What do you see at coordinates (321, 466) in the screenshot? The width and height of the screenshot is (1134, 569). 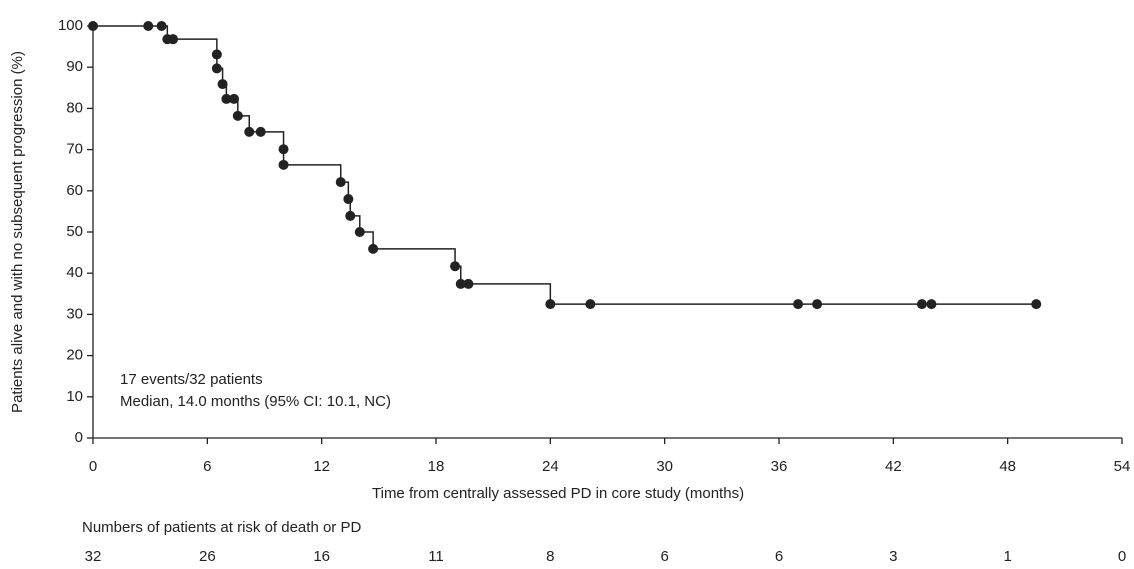 I see `x-tick-label: 12` at bounding box center [321, 466].